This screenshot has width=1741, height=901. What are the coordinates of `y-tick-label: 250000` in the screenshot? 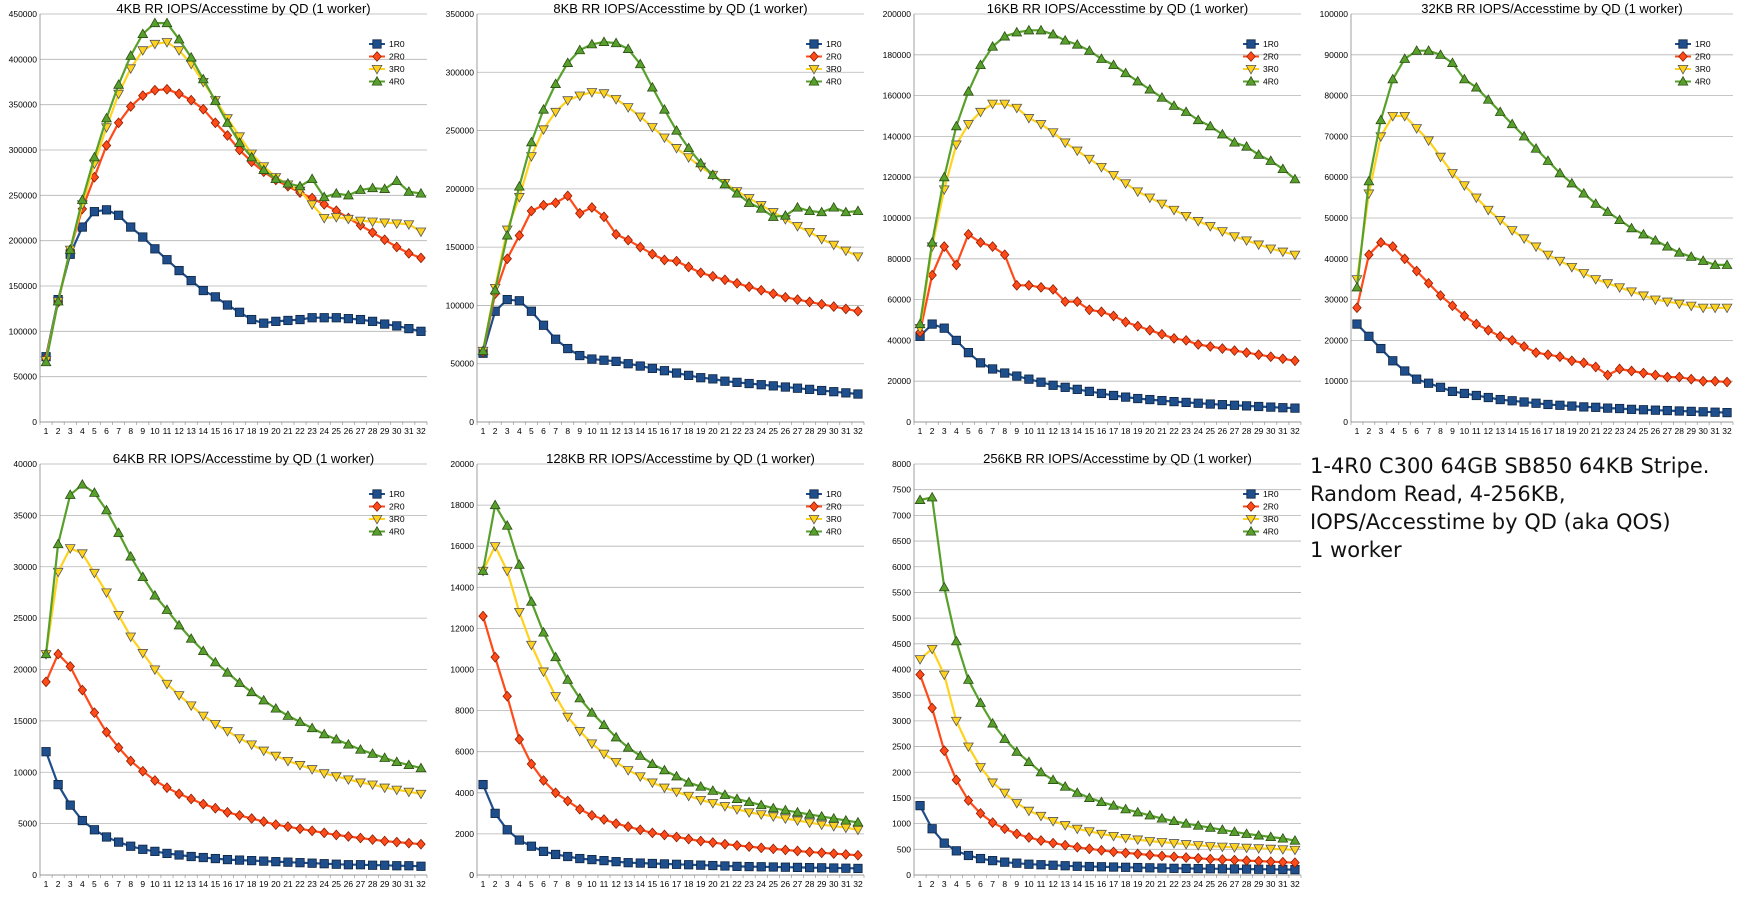 It's located at (23, 195).